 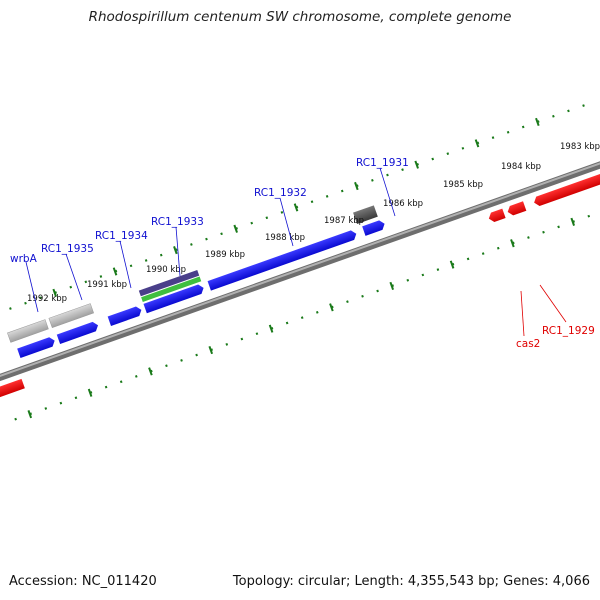 I want to click on tick-label: 1987 kbp, so click(x=344, y=221).